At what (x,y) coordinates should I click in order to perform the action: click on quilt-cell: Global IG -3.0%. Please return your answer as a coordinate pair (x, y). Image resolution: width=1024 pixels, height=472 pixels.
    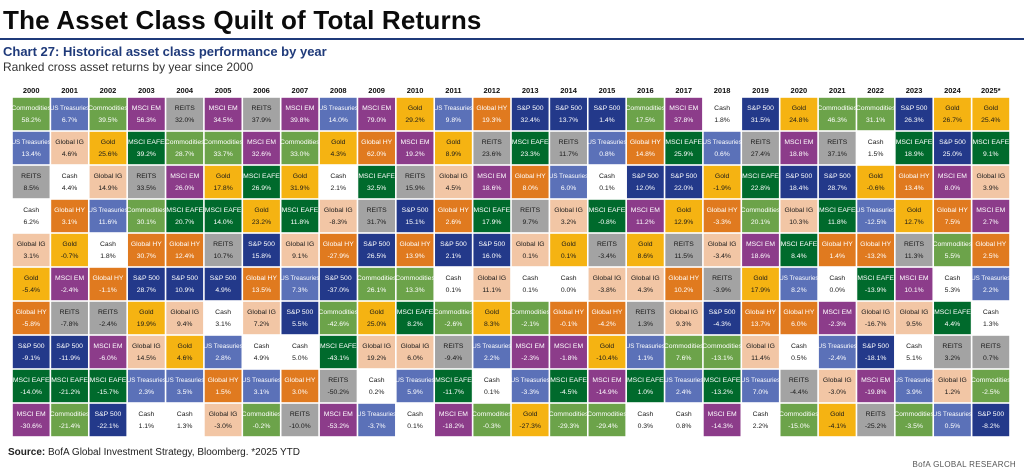
    Looking at the image, I should click on (837, 386).